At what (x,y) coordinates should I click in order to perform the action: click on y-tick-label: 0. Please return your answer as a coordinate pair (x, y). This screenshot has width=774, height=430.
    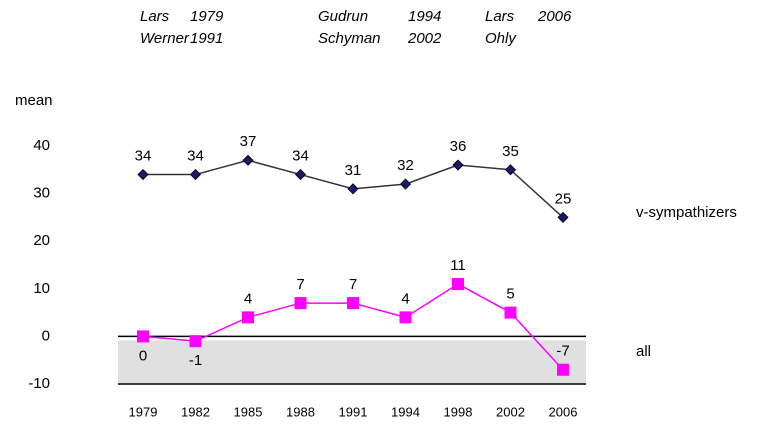
    Looking at the image, I should click on (46, 335).